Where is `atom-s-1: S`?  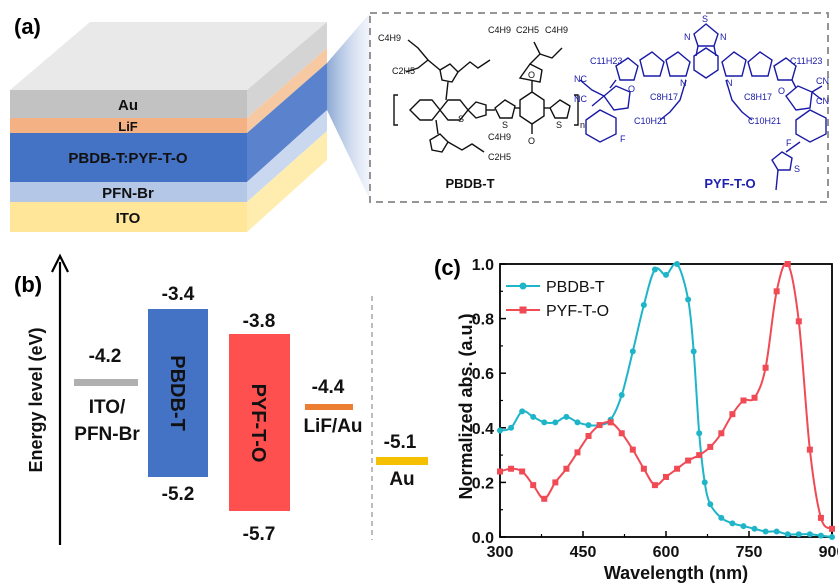
atom-s-1: S is located at coordinates (461, 119).